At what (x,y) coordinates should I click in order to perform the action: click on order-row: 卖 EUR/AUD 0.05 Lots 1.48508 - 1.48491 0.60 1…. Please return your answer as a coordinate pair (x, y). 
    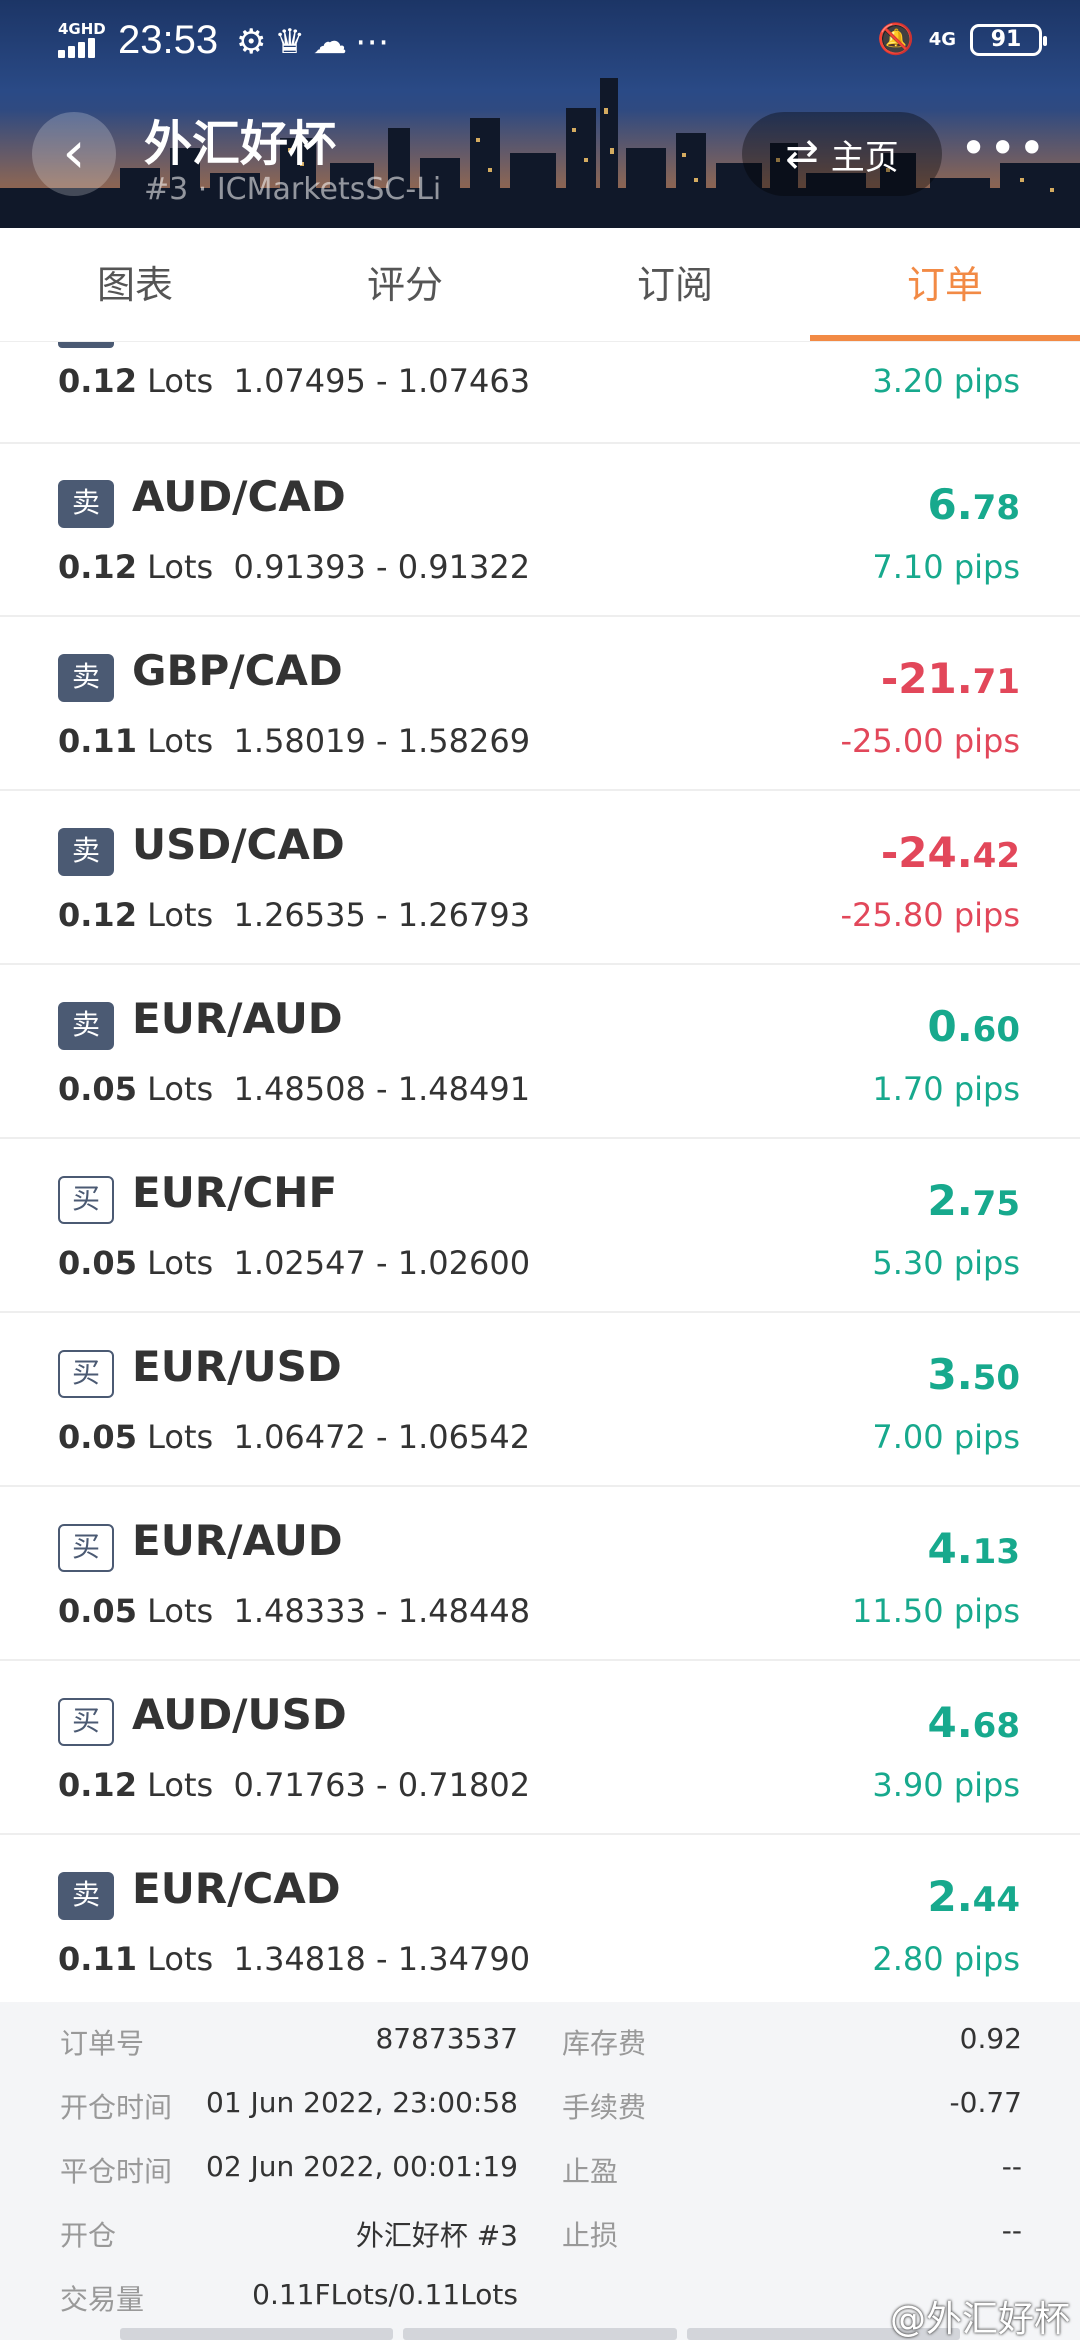
    Looking at the image, I should click on (540, 1052).